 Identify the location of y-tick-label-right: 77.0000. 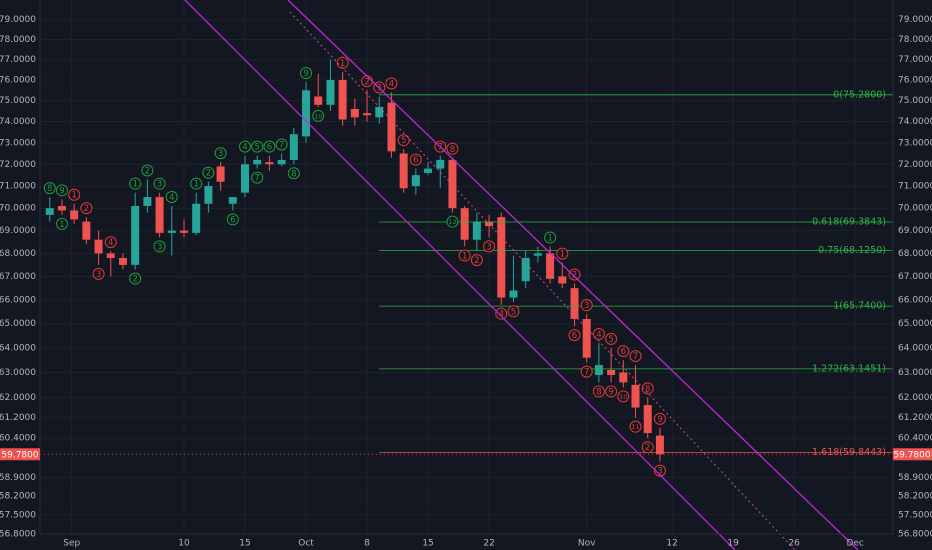
(915, 60).